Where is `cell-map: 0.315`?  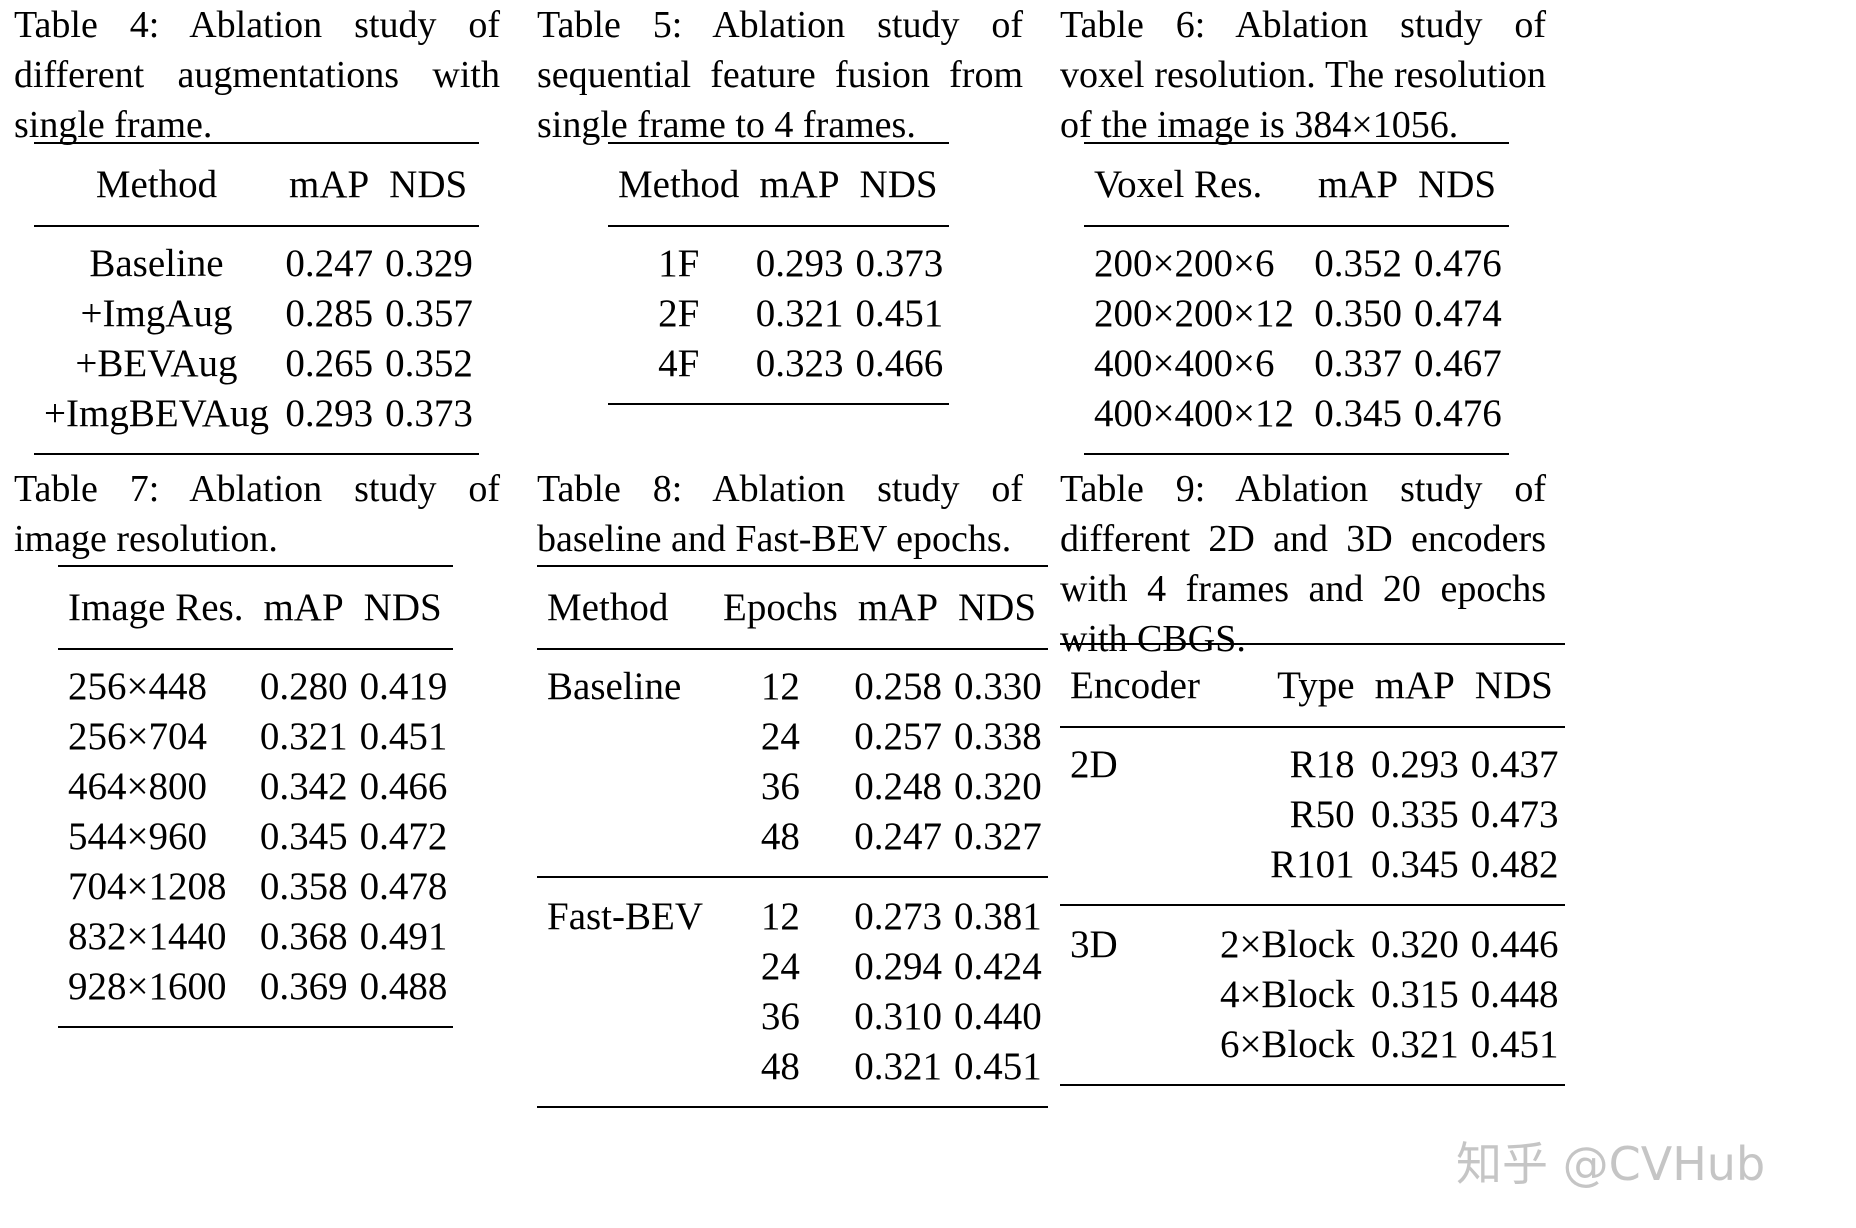
cell-map: 0.315 is located at coordinates (1415, 994).